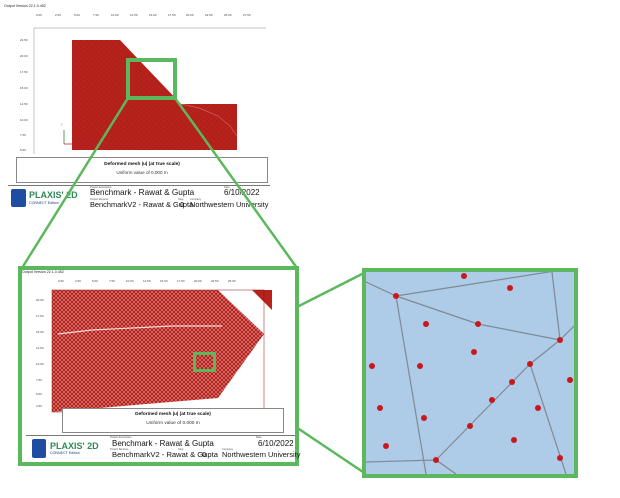  Describe the element at coordinates (247, 15) in the screenshot. I see `x-tick: 27.50` at that location.